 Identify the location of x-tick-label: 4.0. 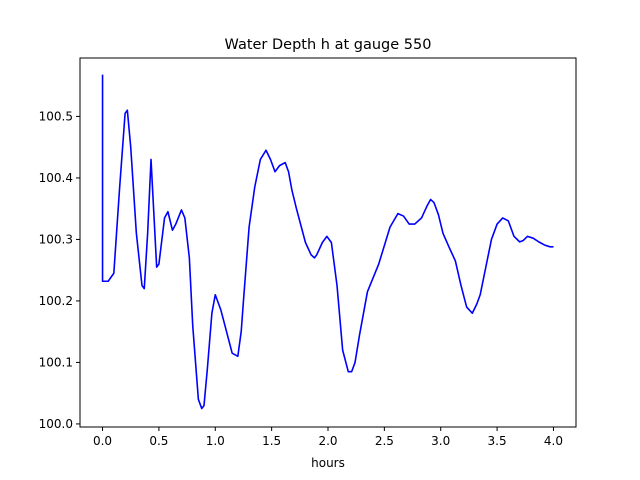
(553, 441).